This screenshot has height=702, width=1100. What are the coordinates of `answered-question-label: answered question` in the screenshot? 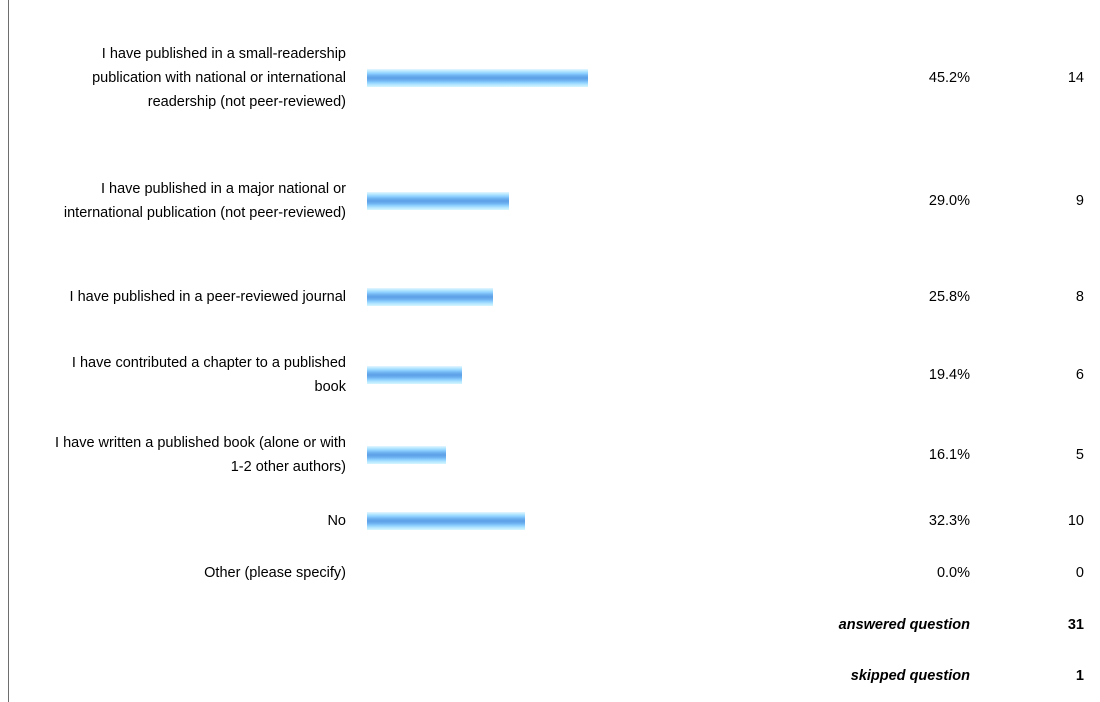 It's located at (904, 625).